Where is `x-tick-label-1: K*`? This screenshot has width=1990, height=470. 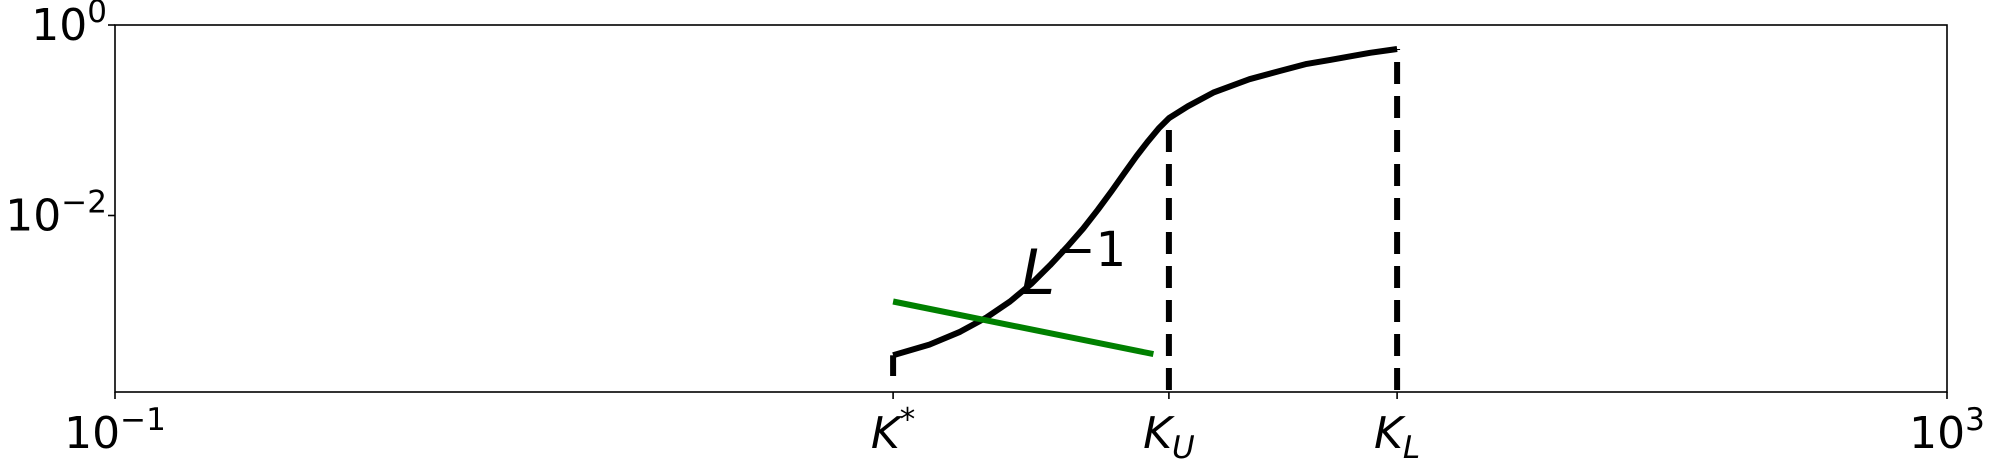 x-tick-label-1: K* is located at coordinates (893, 430).